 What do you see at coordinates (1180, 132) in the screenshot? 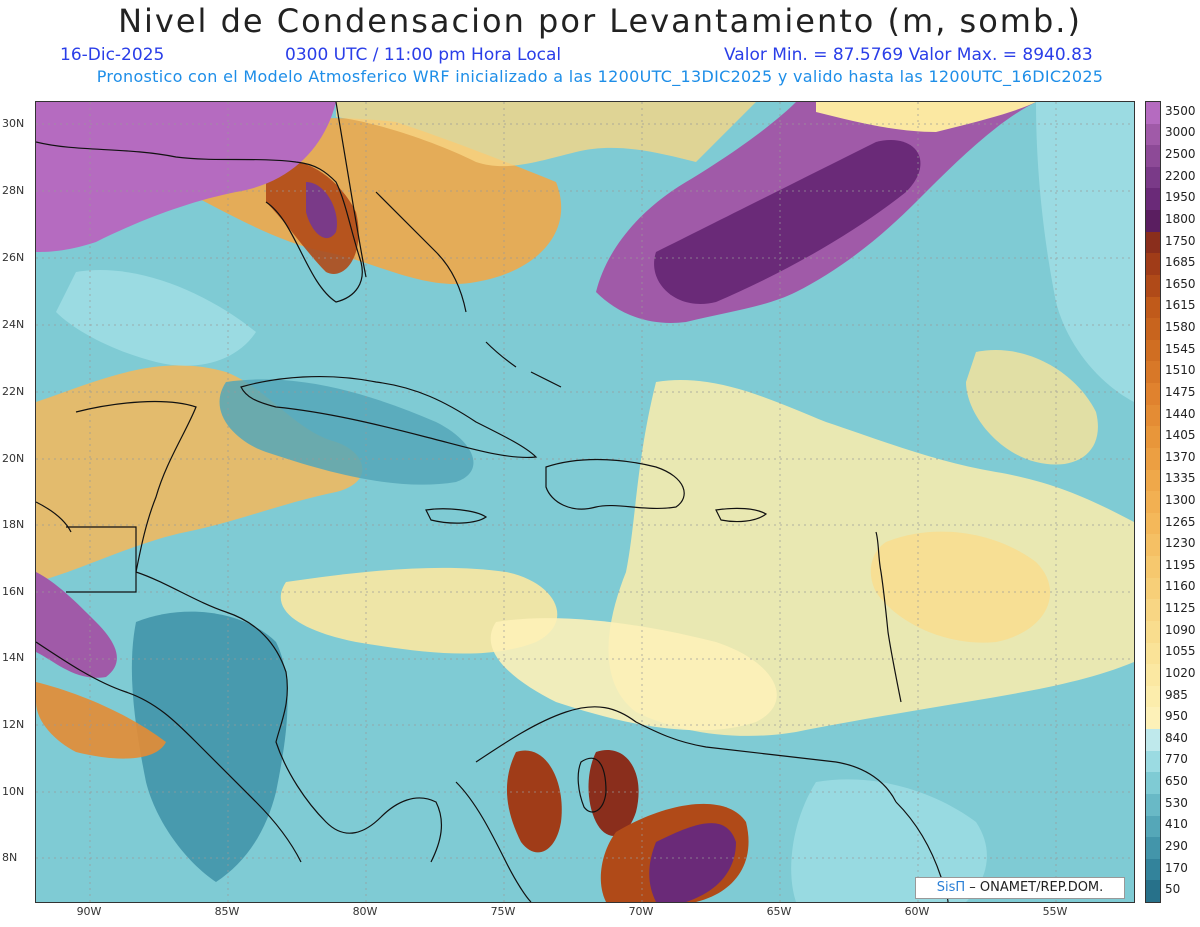
I see `colorbar-level-label: 3000` at bounding box center [1180, 132].